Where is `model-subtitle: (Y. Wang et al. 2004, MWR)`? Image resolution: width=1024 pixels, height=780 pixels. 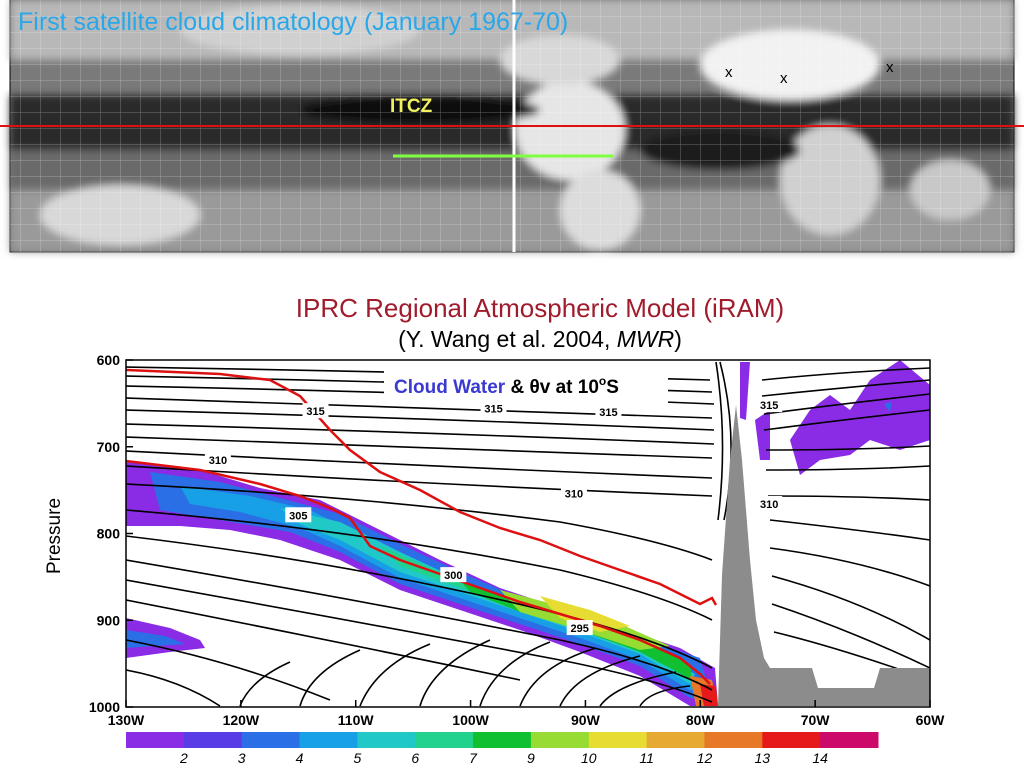 model-subtitle: (Y. Wang et al. 2004, MWR) is located at coordinates (512, 339).